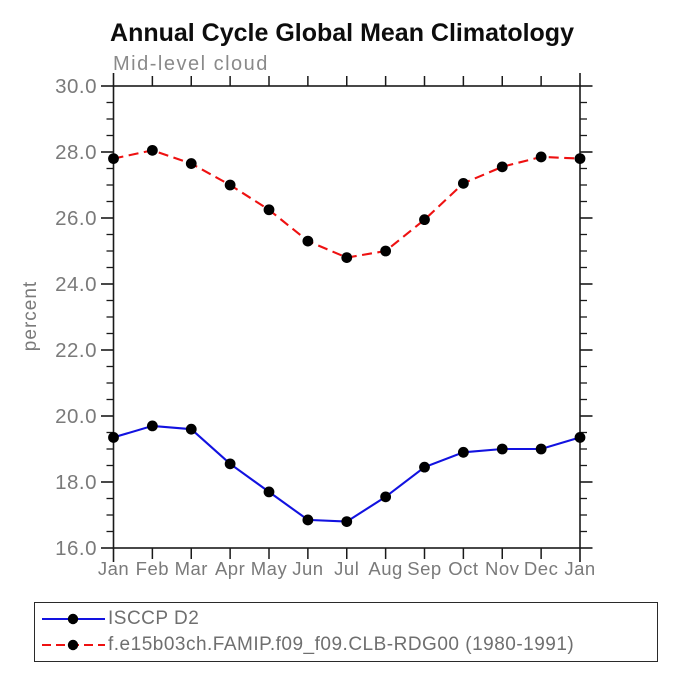 This screenshot has width=684, height=684. Describe the element at coordinates (73, 619) in the screenshot. I see `legend-sample-solid-line` at that location.